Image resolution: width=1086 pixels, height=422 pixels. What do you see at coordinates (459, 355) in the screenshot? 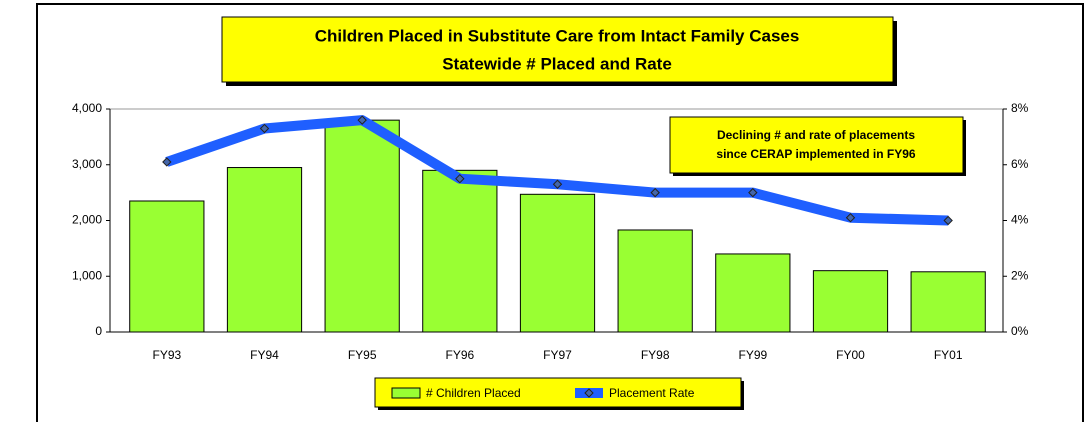
I see `x-tick-label: FY96` at bounding box center [459, 355].